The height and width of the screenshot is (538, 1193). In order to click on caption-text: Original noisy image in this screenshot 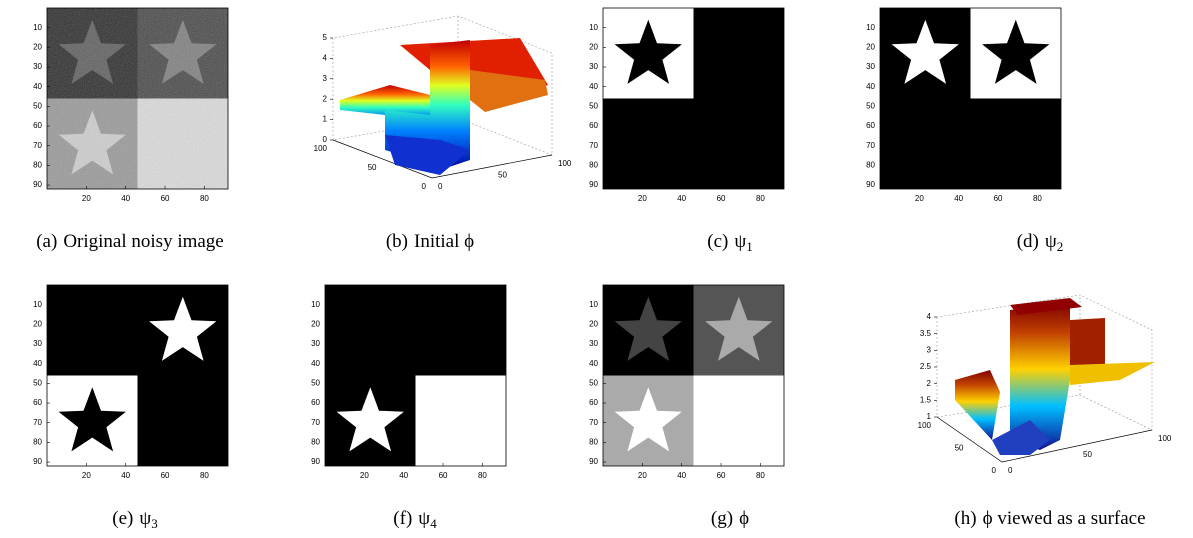, I will do `click(143, 241)`.